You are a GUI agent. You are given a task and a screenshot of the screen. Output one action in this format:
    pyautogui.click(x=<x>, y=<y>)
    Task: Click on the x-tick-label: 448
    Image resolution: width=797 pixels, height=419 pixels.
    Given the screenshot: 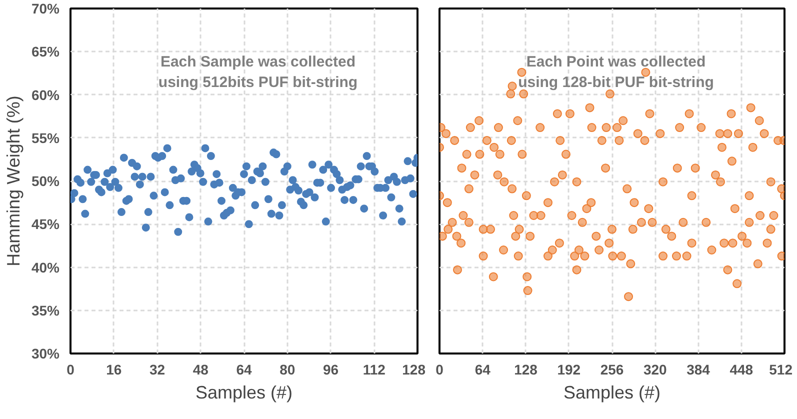 What is the action you would take?
    pyautogui.click(x=742, y=370)
    